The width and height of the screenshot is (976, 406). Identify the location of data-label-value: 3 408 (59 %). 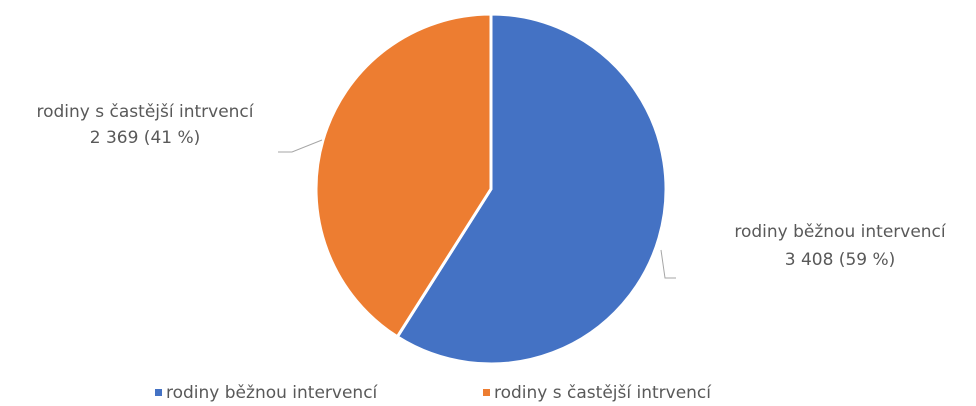
(840, 260).